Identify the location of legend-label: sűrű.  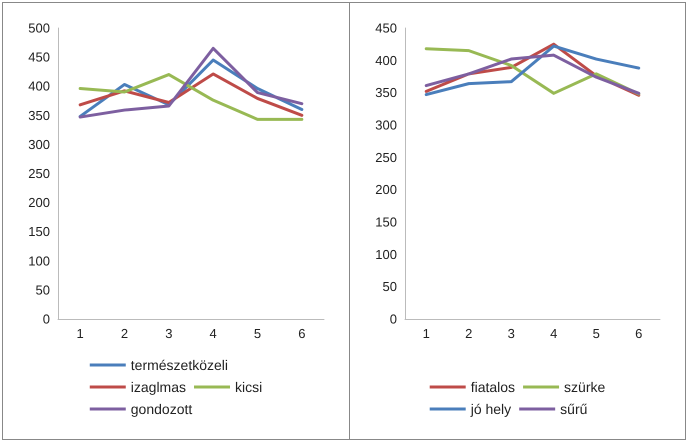
(574, 409).